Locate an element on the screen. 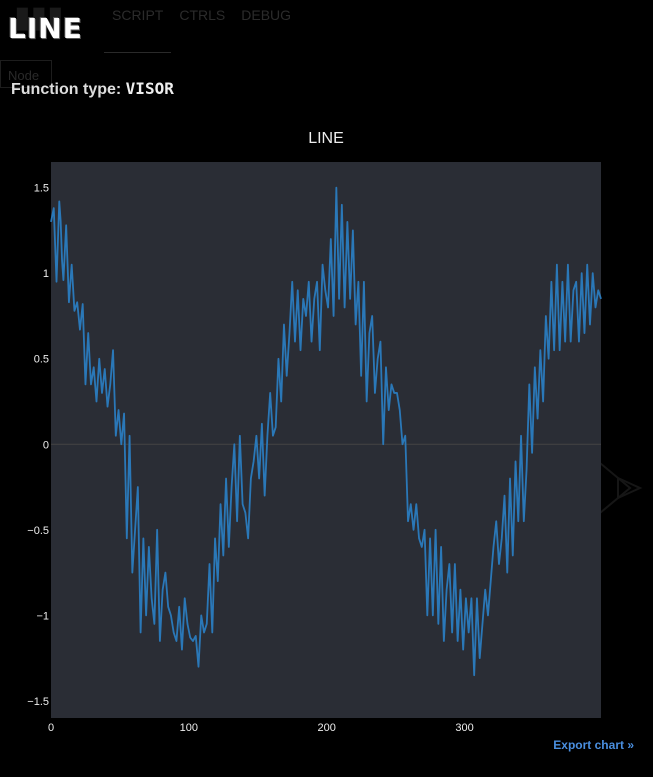 This screenshot has width=653, height=777. logo-ghost: ▮▮▮ is located at coordinates (39, 17).